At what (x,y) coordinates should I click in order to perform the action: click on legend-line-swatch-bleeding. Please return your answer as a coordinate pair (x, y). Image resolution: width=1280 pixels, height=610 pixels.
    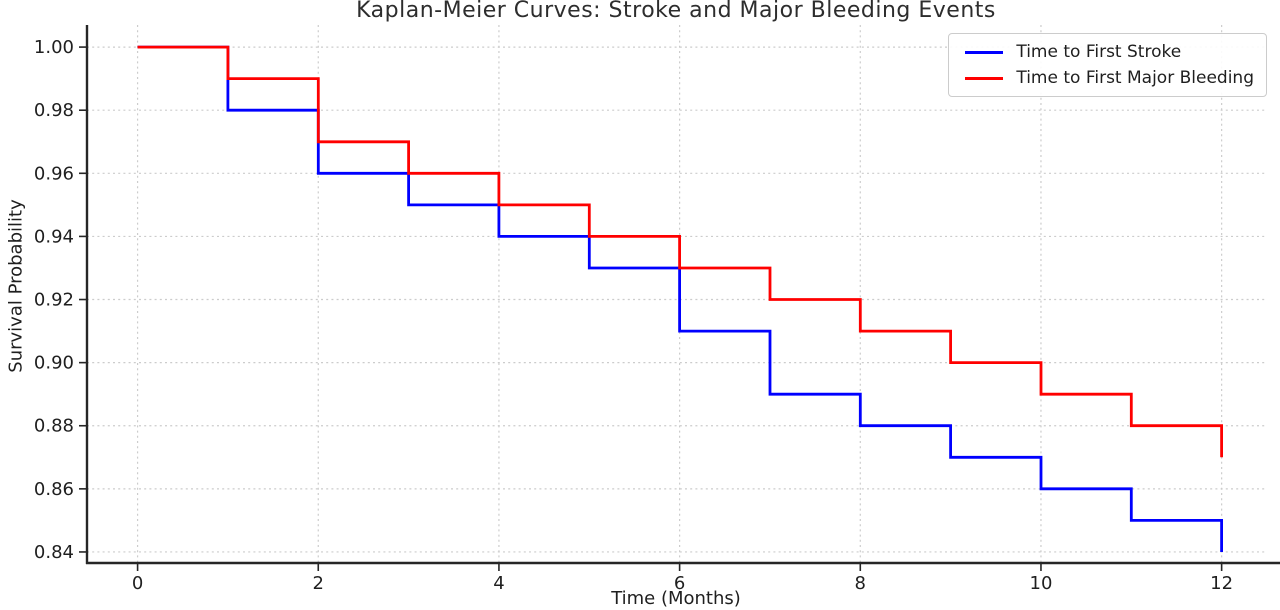
    Looking at the image, I should click on (984, 78).